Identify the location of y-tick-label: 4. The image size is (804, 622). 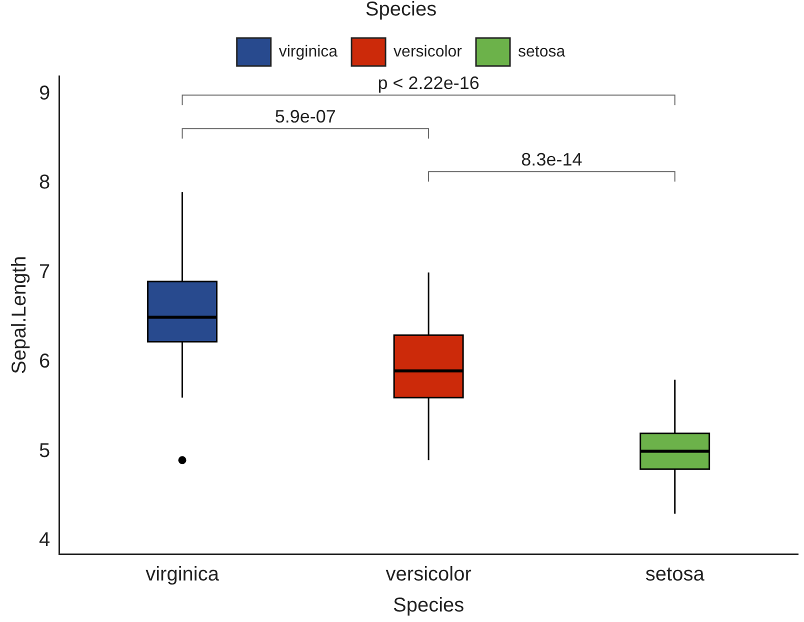
(44, 540).